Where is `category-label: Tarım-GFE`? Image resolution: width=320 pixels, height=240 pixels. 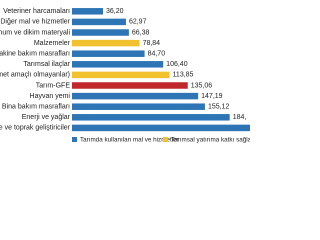
category-label: Tarım-GFE is located at coordinates (53, 85).